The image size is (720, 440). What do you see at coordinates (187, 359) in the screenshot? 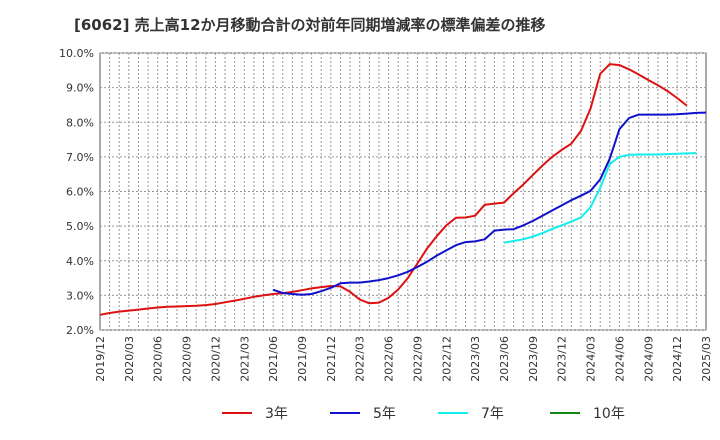
I see `x-tick-label: 2020/09` at bounding box center [187, 359].